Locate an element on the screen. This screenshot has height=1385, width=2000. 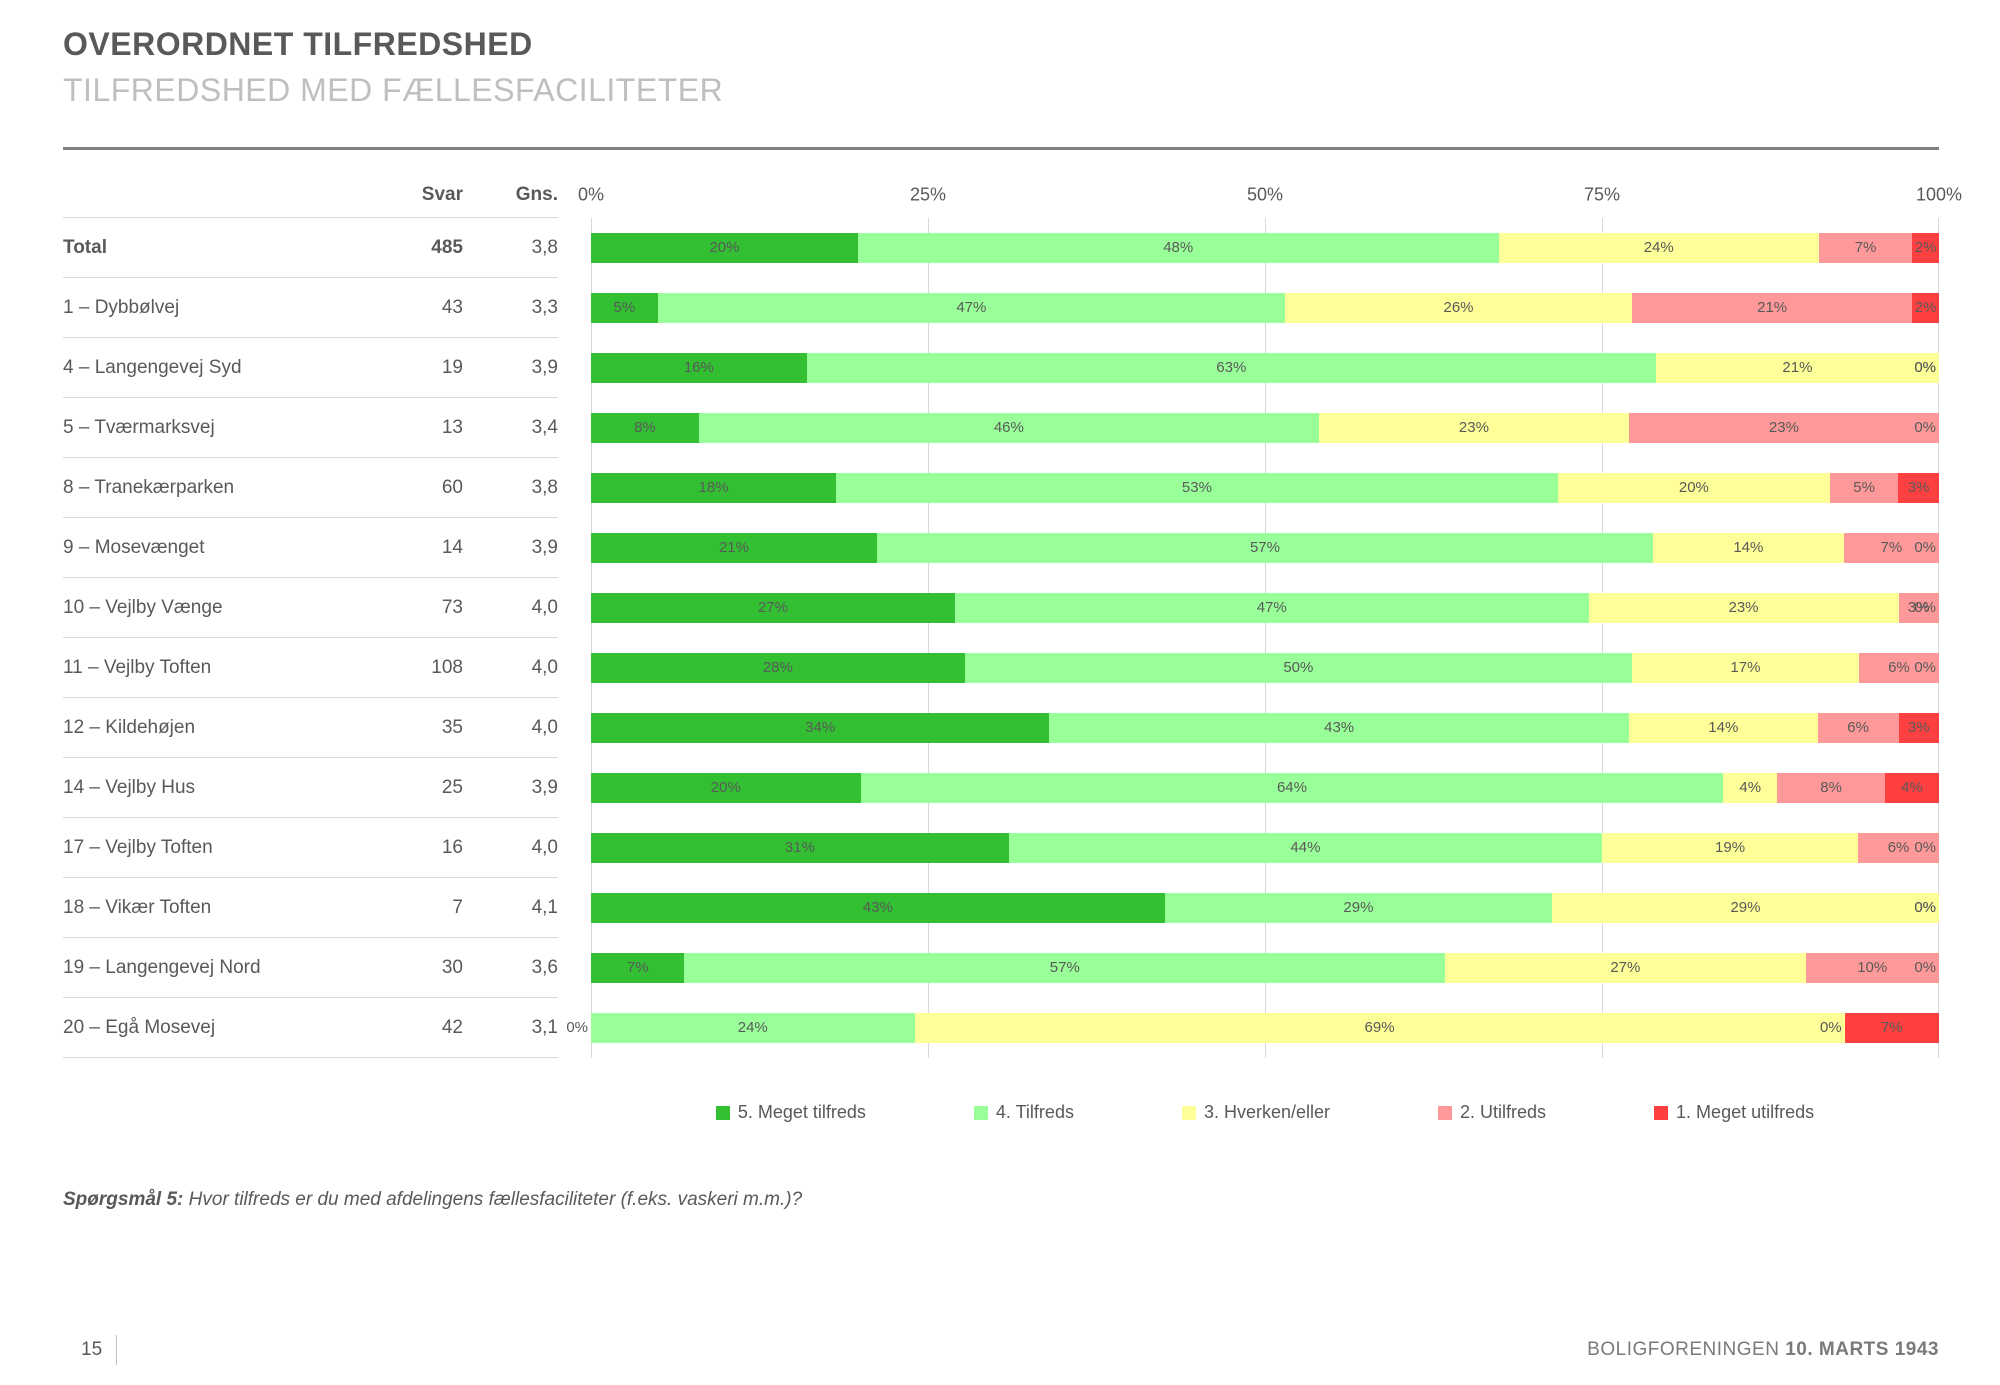
bar-segment-label: 43% is located at coordinates (877, 907).